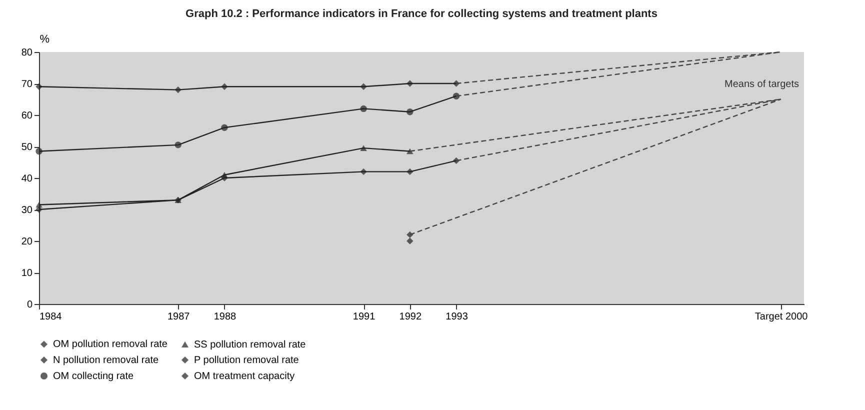 This screenshot has width=865, height=410. Describe the element at coordinates (410, 317) in the screenshot. I see `x-tick-label: 1992` at that location.